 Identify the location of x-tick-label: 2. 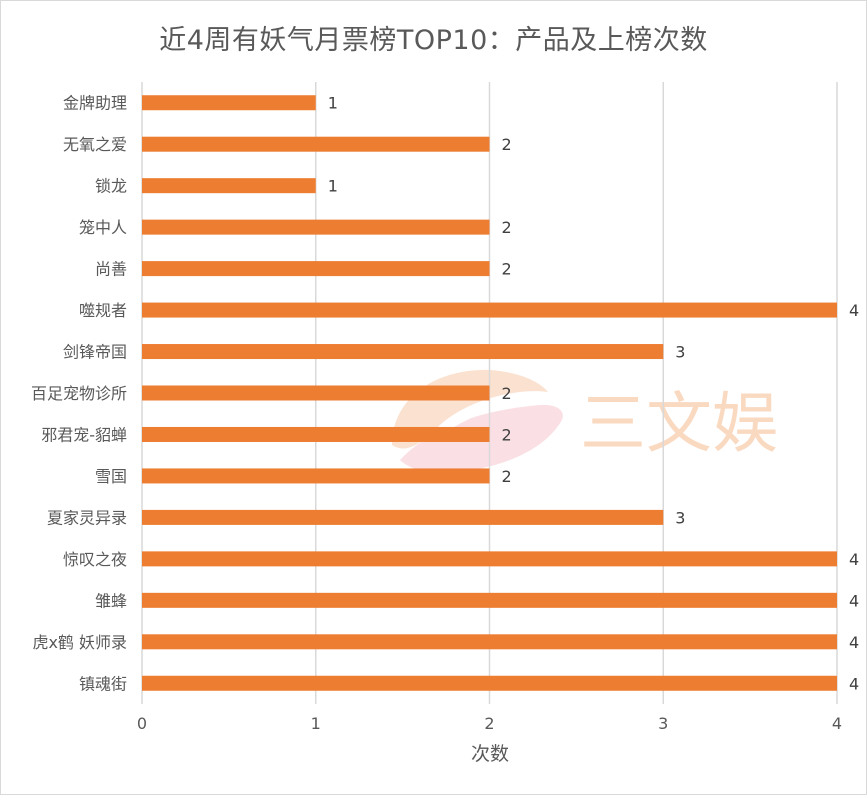
(489, 723).